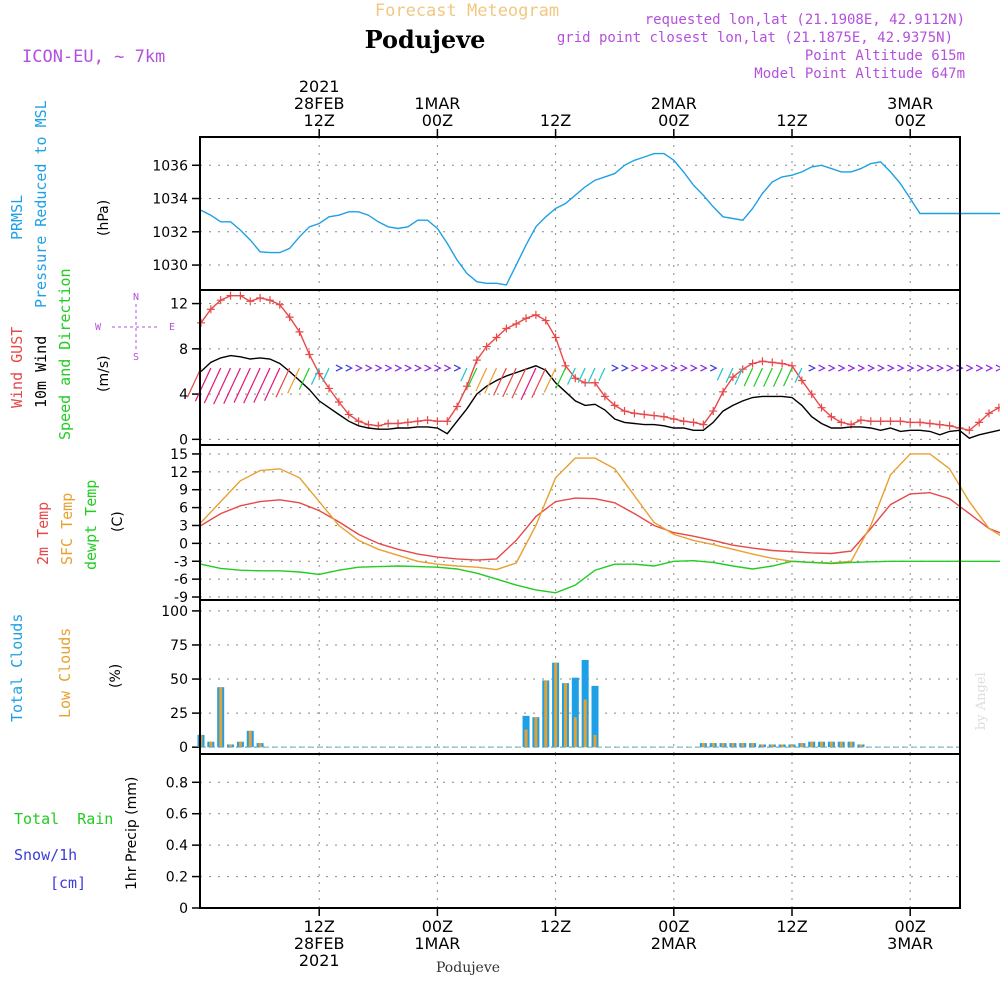 The width and height of the screenshot is (1000, 1000). I want to click on wind-units: (m/s), so click(104, 373).